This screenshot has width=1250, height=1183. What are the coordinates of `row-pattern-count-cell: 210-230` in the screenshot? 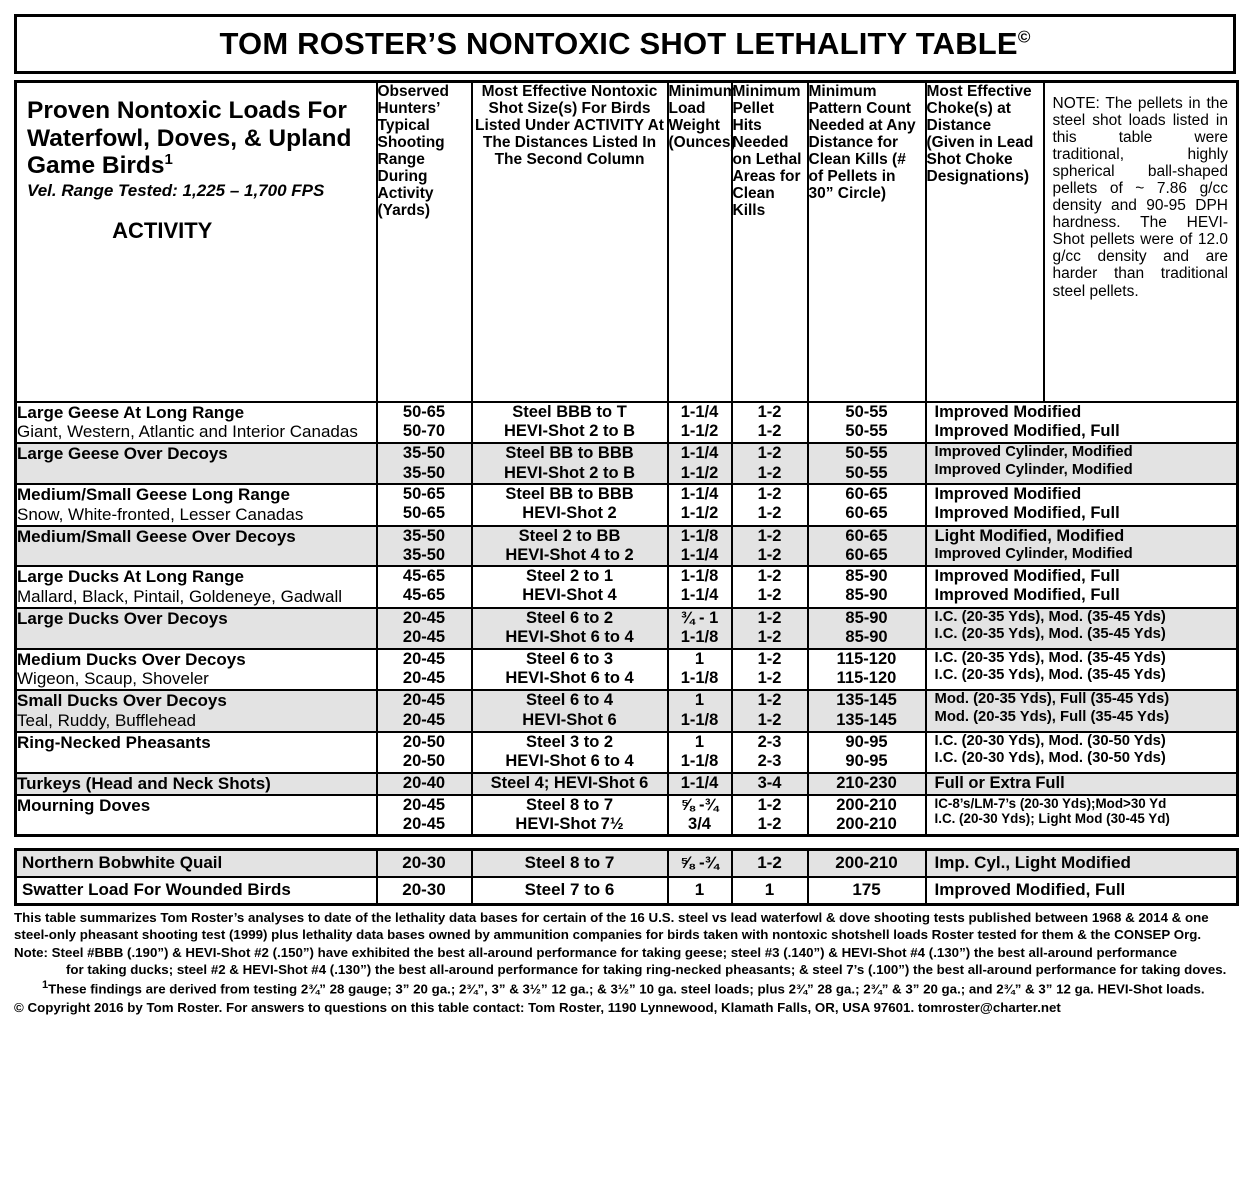 It's located at (866, 783).